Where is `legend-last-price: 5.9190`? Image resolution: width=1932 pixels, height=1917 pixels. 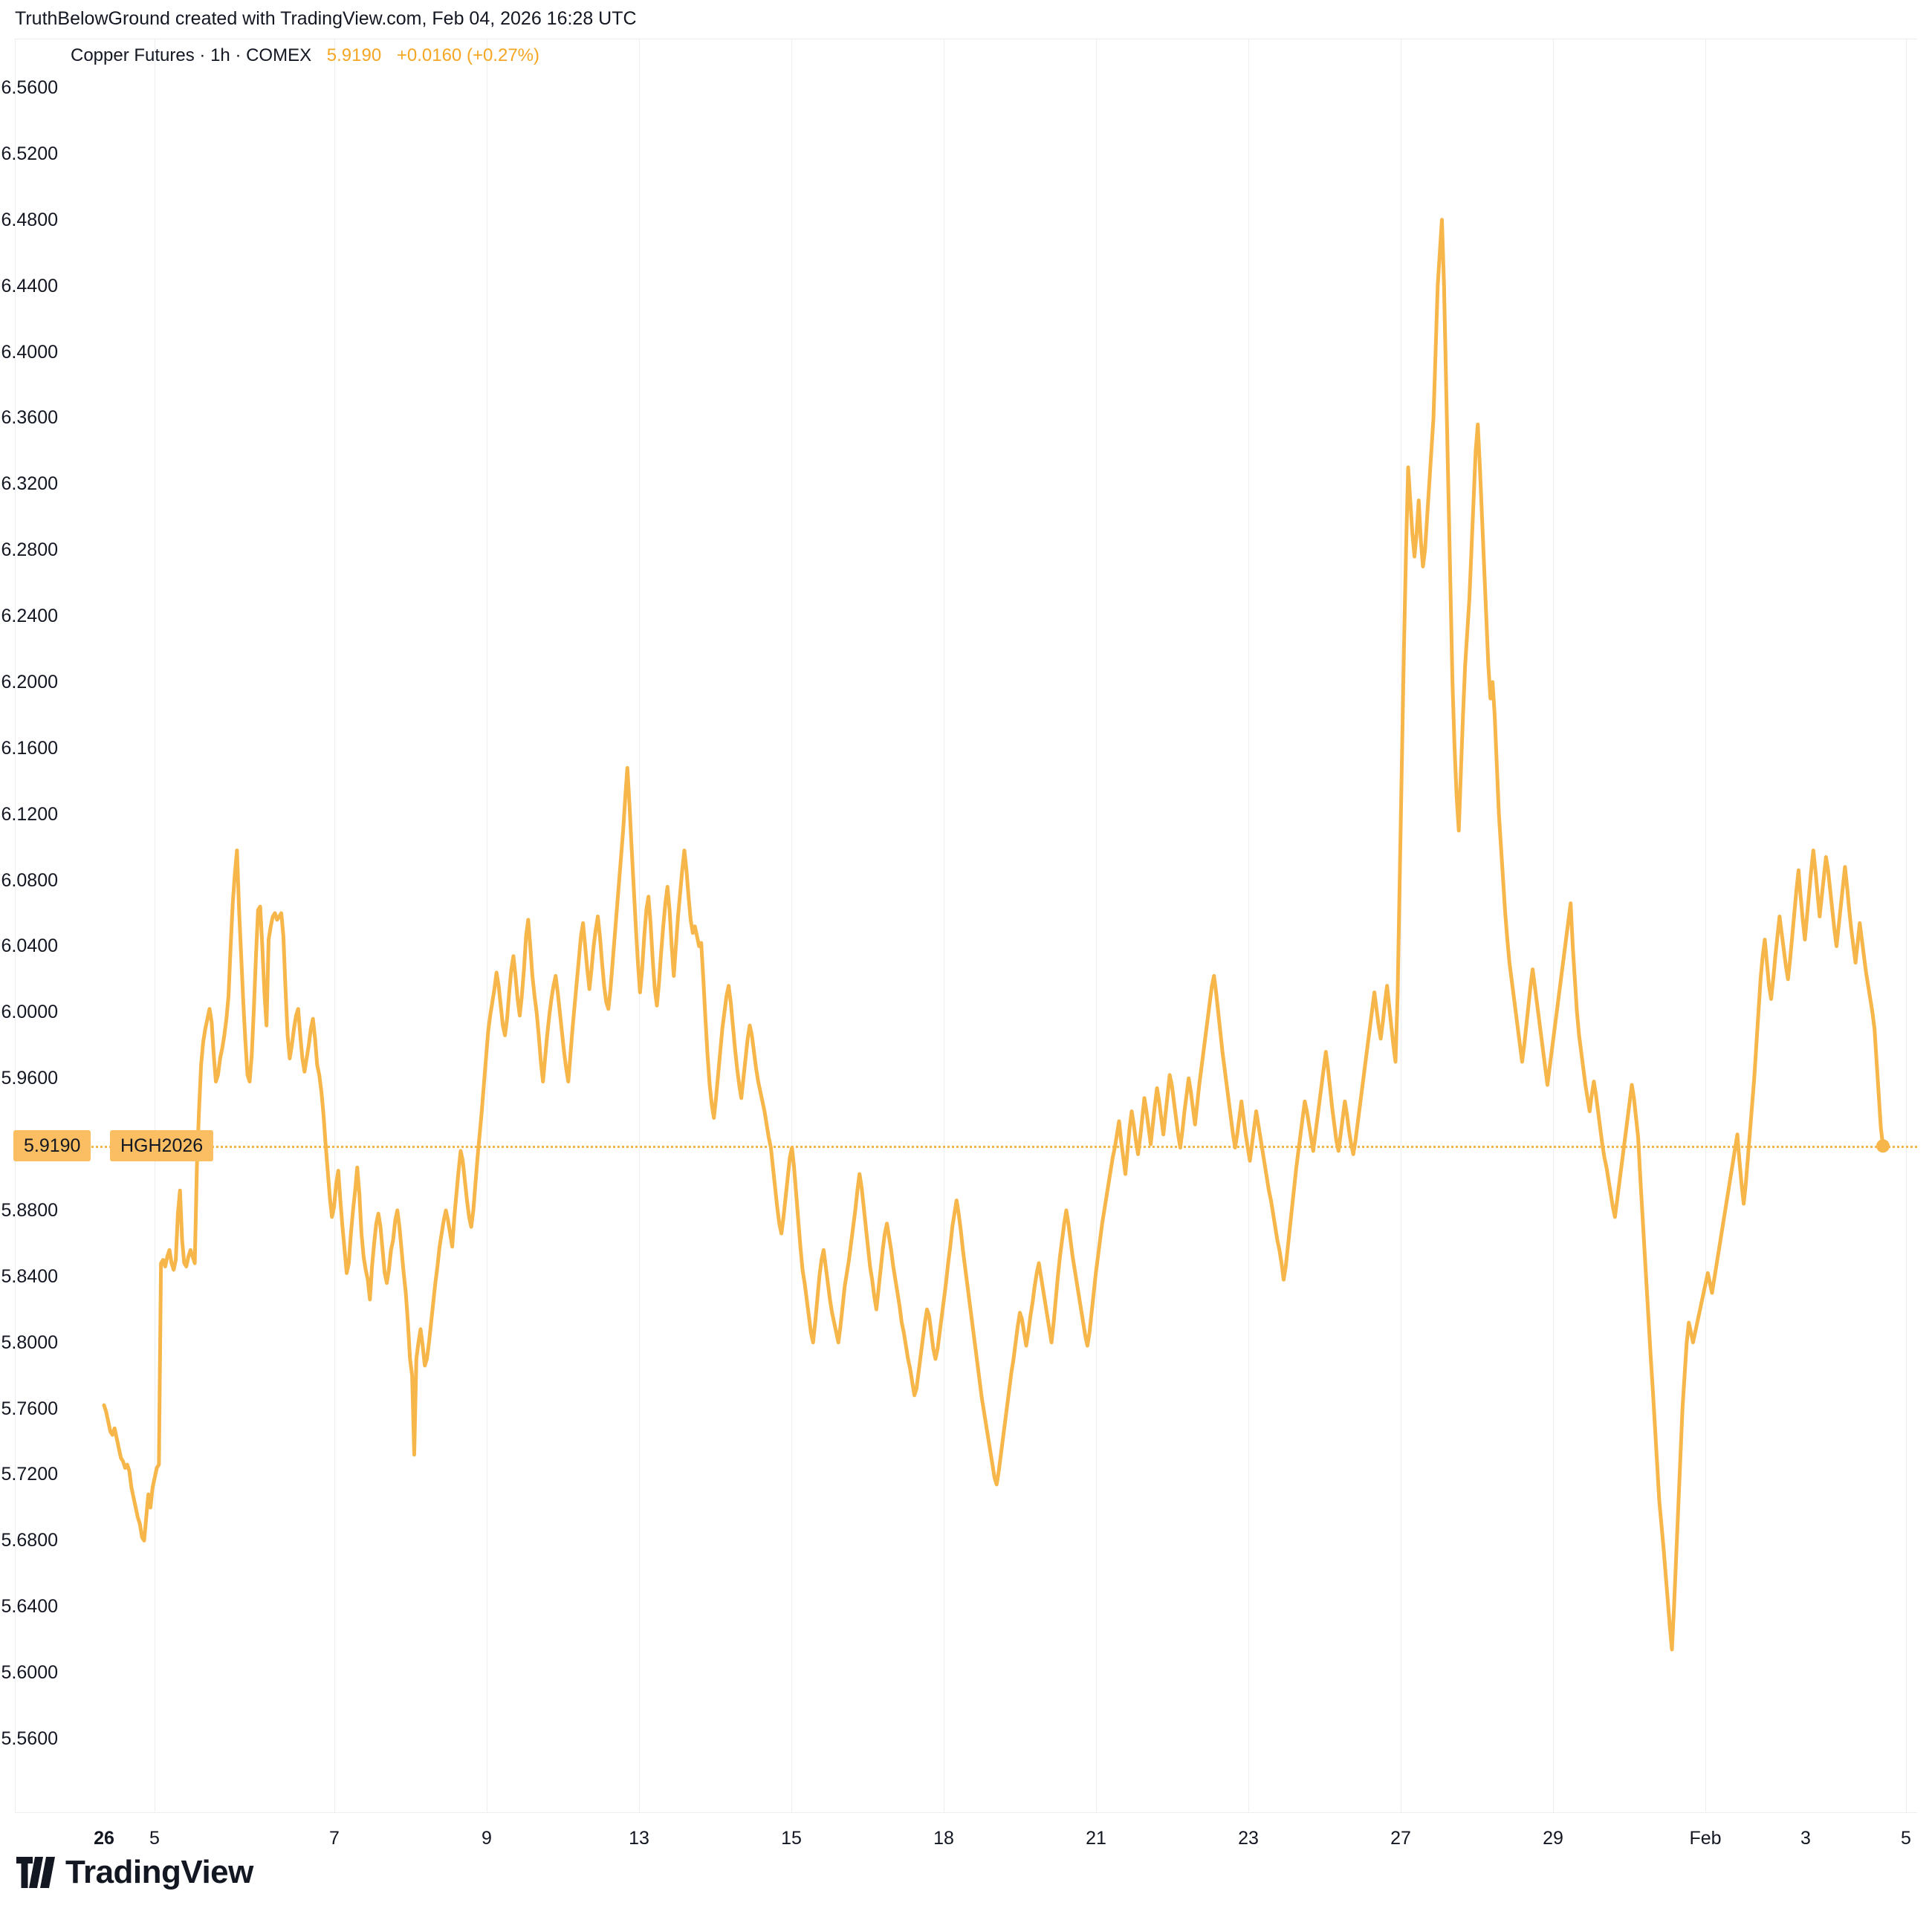 legend-last-price: 5.9190 is located at coordinates (354, 55).